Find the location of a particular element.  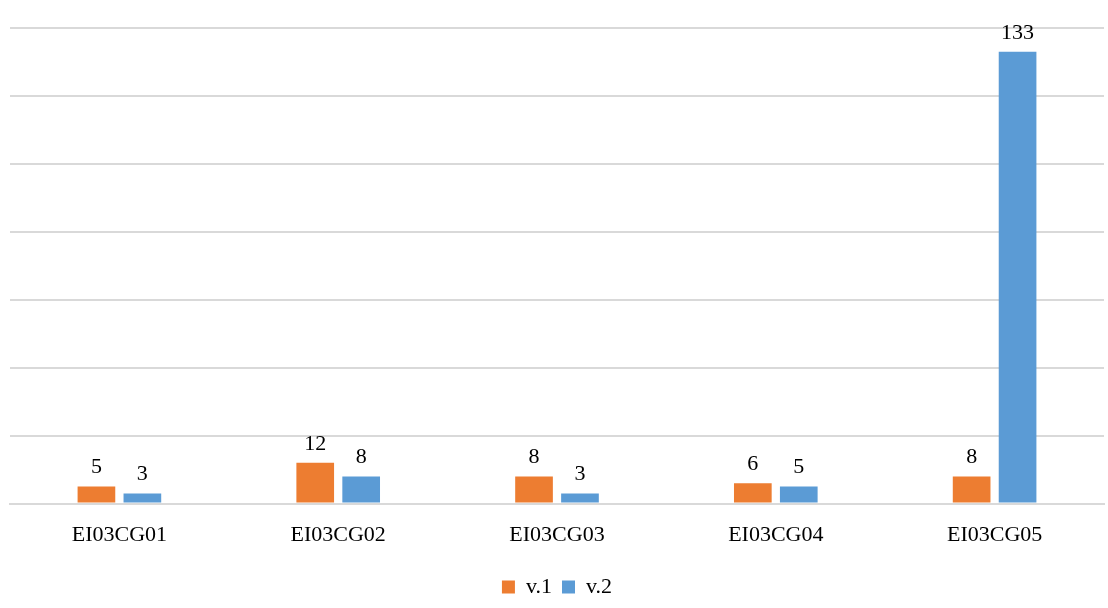

data-label: 12 is located at coordinates (315, 442).